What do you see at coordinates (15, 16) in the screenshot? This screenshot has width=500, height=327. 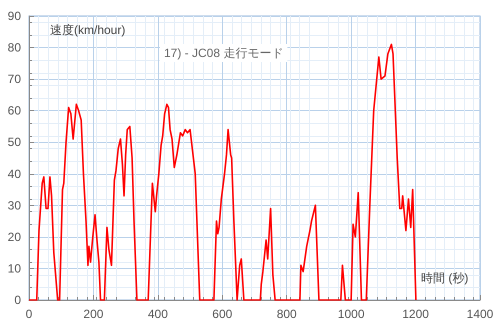 I see `y-tick-label: 90` at bounding box center [15, 16].